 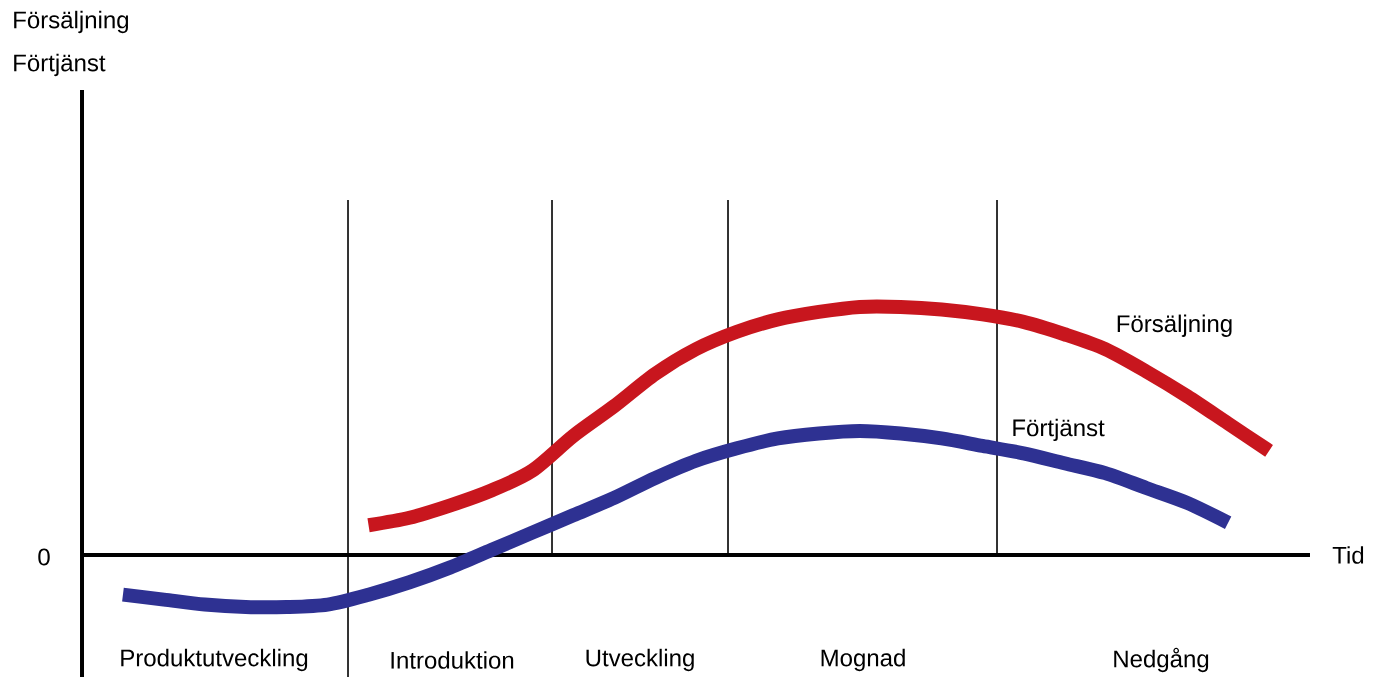 I want to click on text: Nedgång, so click(x=1161, y=660).